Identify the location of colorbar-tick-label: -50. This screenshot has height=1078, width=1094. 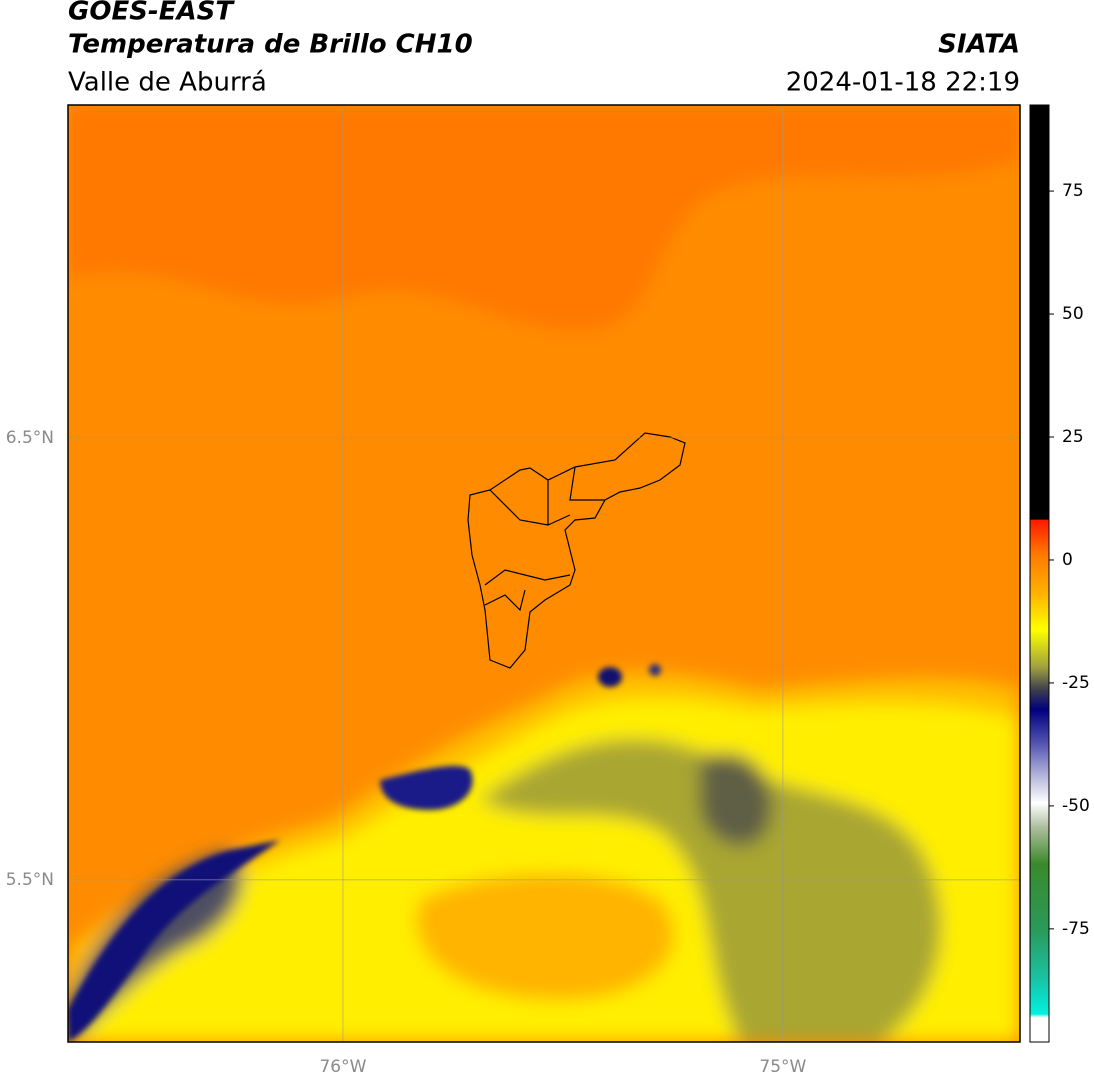
(1076, 806).